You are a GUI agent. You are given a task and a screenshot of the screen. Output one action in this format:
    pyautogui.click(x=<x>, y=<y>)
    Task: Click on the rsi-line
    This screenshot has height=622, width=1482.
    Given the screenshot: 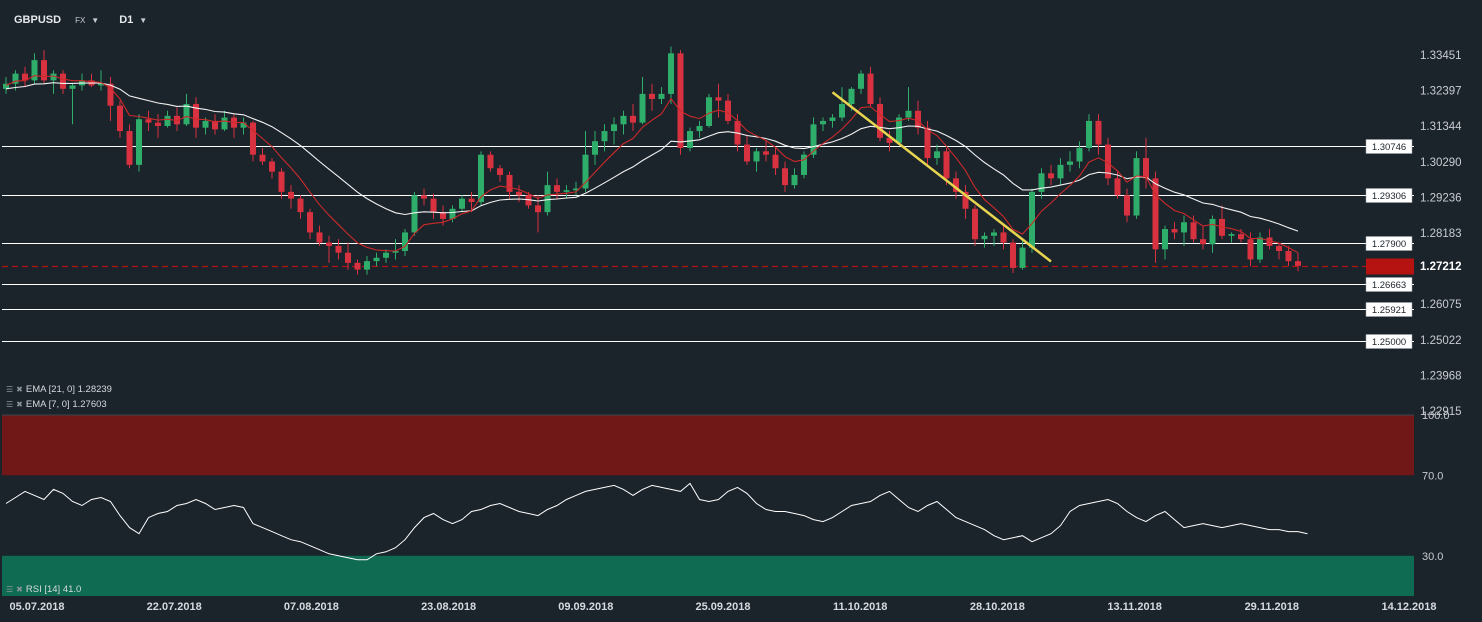 What is the action you would take?
    pyautogui.click(x=656, y=521)
    